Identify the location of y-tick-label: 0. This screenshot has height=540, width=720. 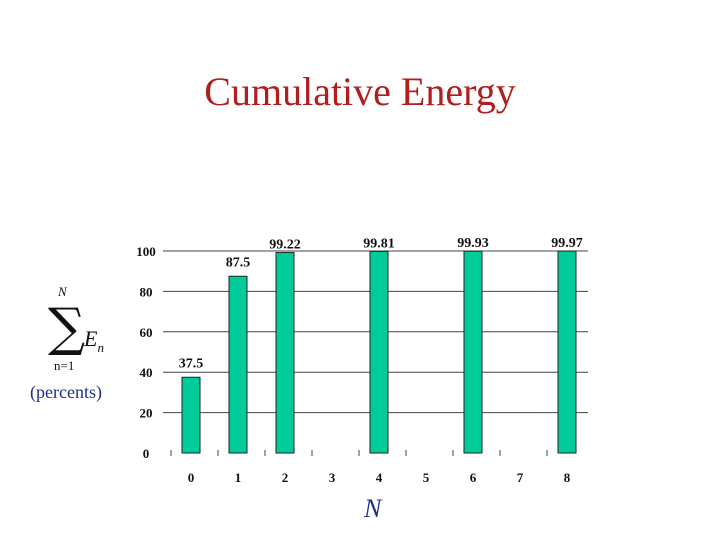
(146, 453).